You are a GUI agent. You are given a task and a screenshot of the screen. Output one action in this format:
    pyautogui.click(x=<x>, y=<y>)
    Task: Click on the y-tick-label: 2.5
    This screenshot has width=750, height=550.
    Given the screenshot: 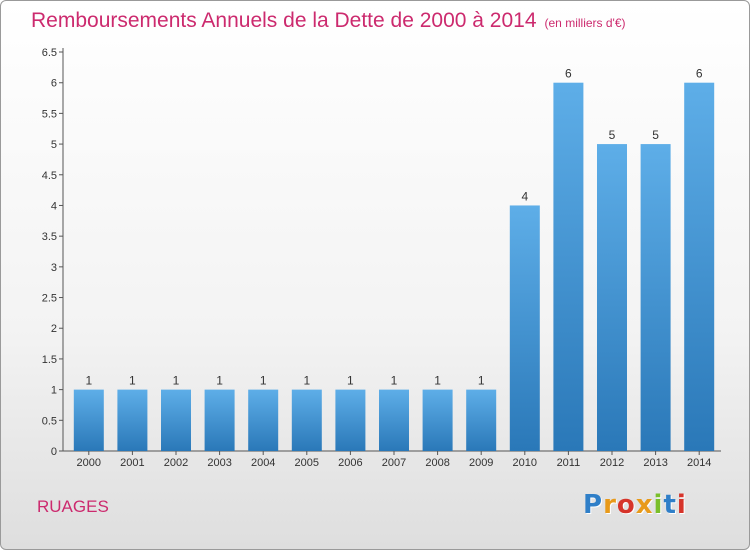 What is the action you would take?
    pyautogui.click(x=49, y=299)
    